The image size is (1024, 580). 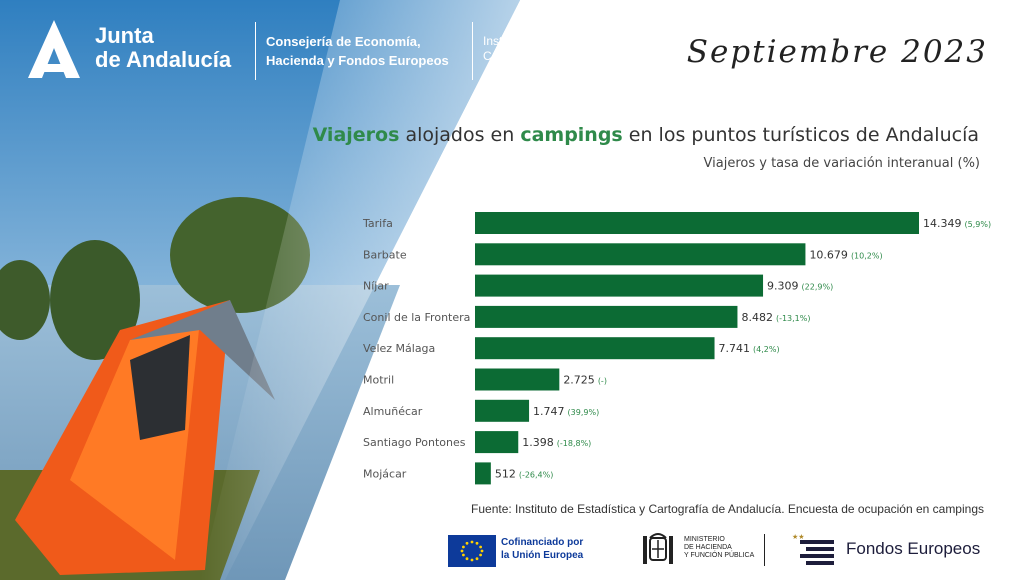 What do you see at coordinates (783, 286) in the screenshot?
I see `value-number: 9.309` at bounding box center [783, 286].